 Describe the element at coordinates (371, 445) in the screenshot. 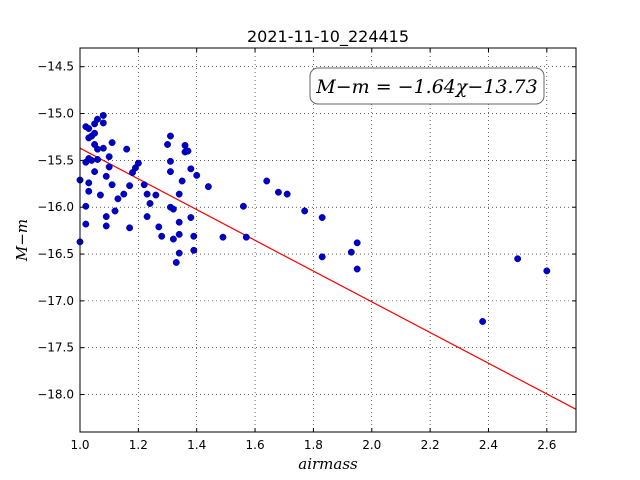

I see `x-tick-label: 2.0` at that location.